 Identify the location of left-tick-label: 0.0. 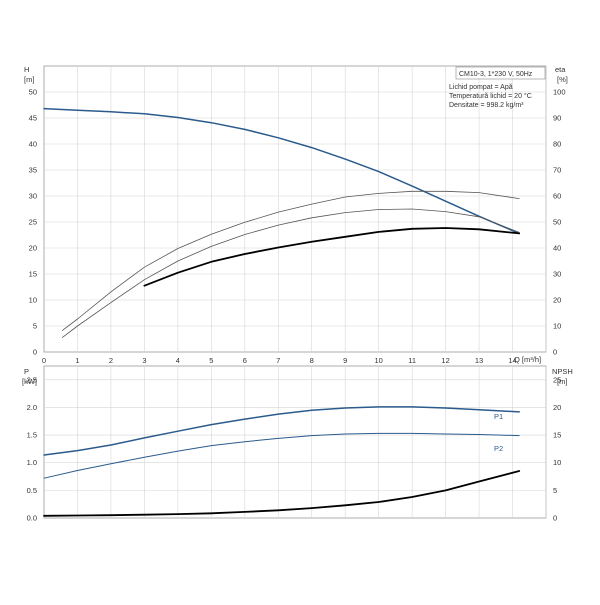
(32, 518).